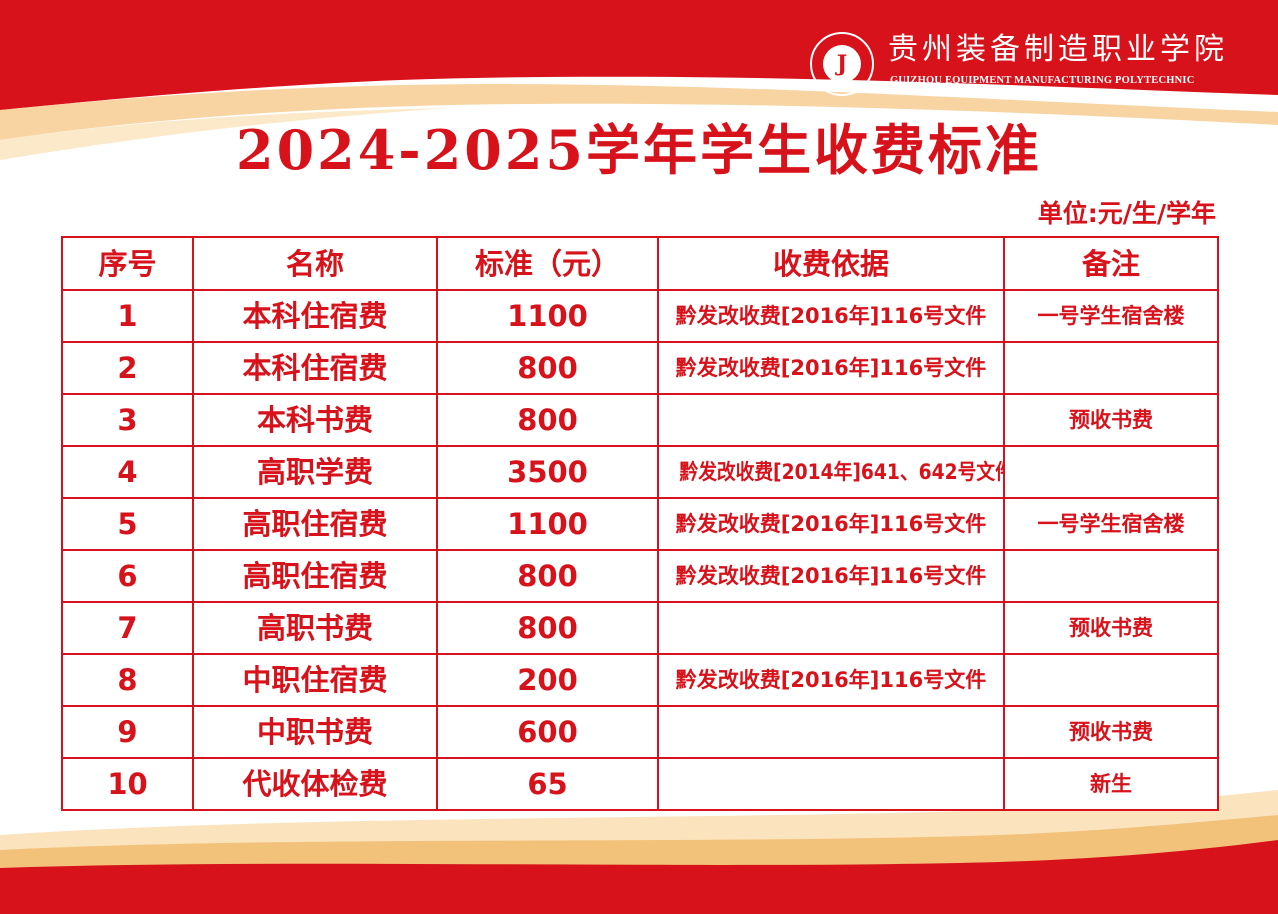 This screenshot has width=1278, height=914. Describe the element at coordinates (315, 263) in the screenshot. I see `header-name: 名称` at that location.